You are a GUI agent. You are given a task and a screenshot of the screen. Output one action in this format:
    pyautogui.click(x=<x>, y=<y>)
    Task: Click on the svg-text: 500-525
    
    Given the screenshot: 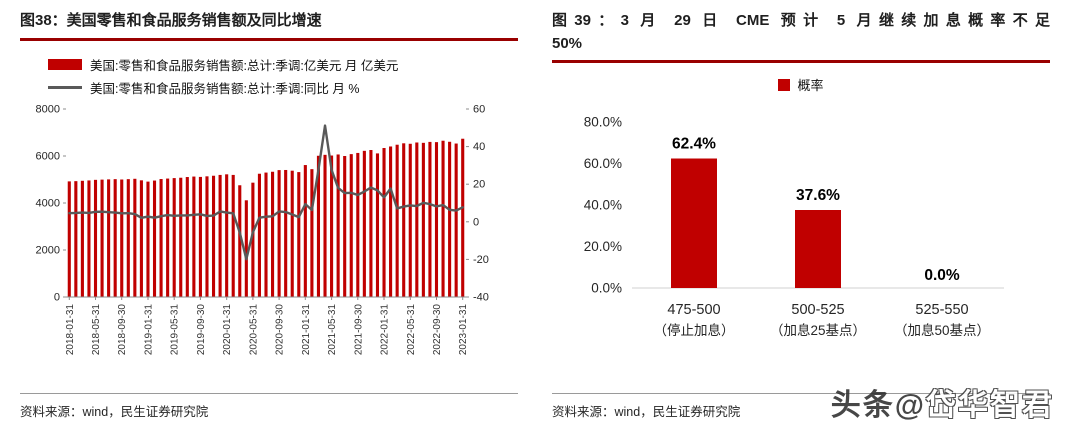 What is the action you would take?
    pyautogui.click(x=817, y=310)
    